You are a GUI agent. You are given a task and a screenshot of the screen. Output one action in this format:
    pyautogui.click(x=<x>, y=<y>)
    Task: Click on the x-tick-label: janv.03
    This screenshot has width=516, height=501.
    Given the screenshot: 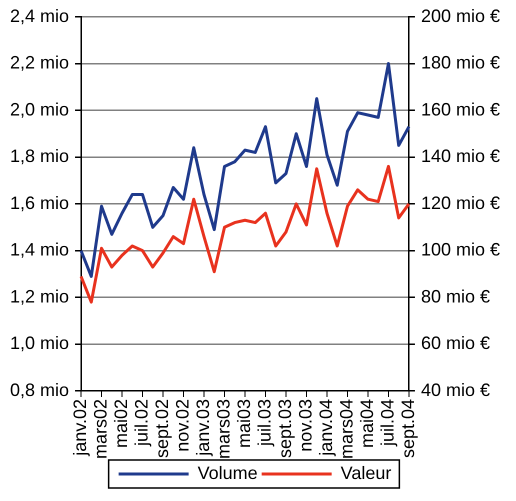 What is the action you would take?
    pyautogui.click(x=202, y=427)
    